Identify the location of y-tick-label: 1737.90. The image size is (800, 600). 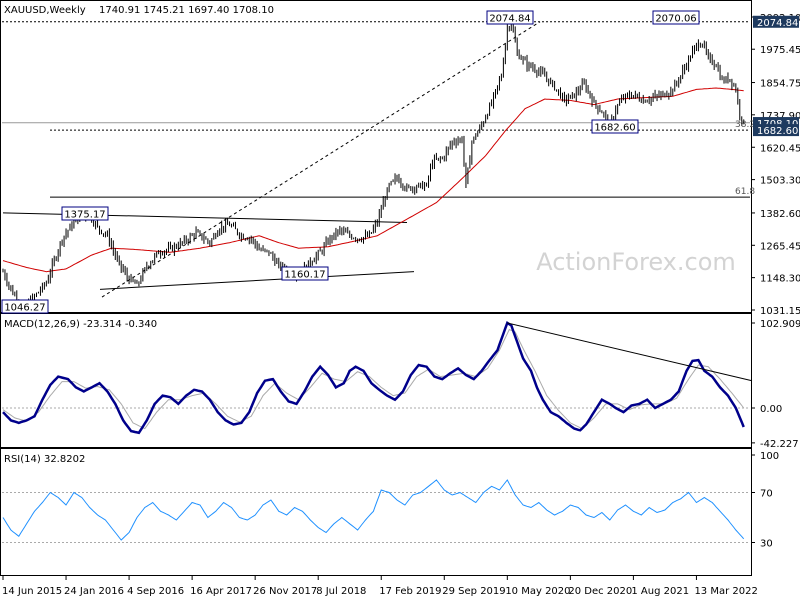
(780, 116).